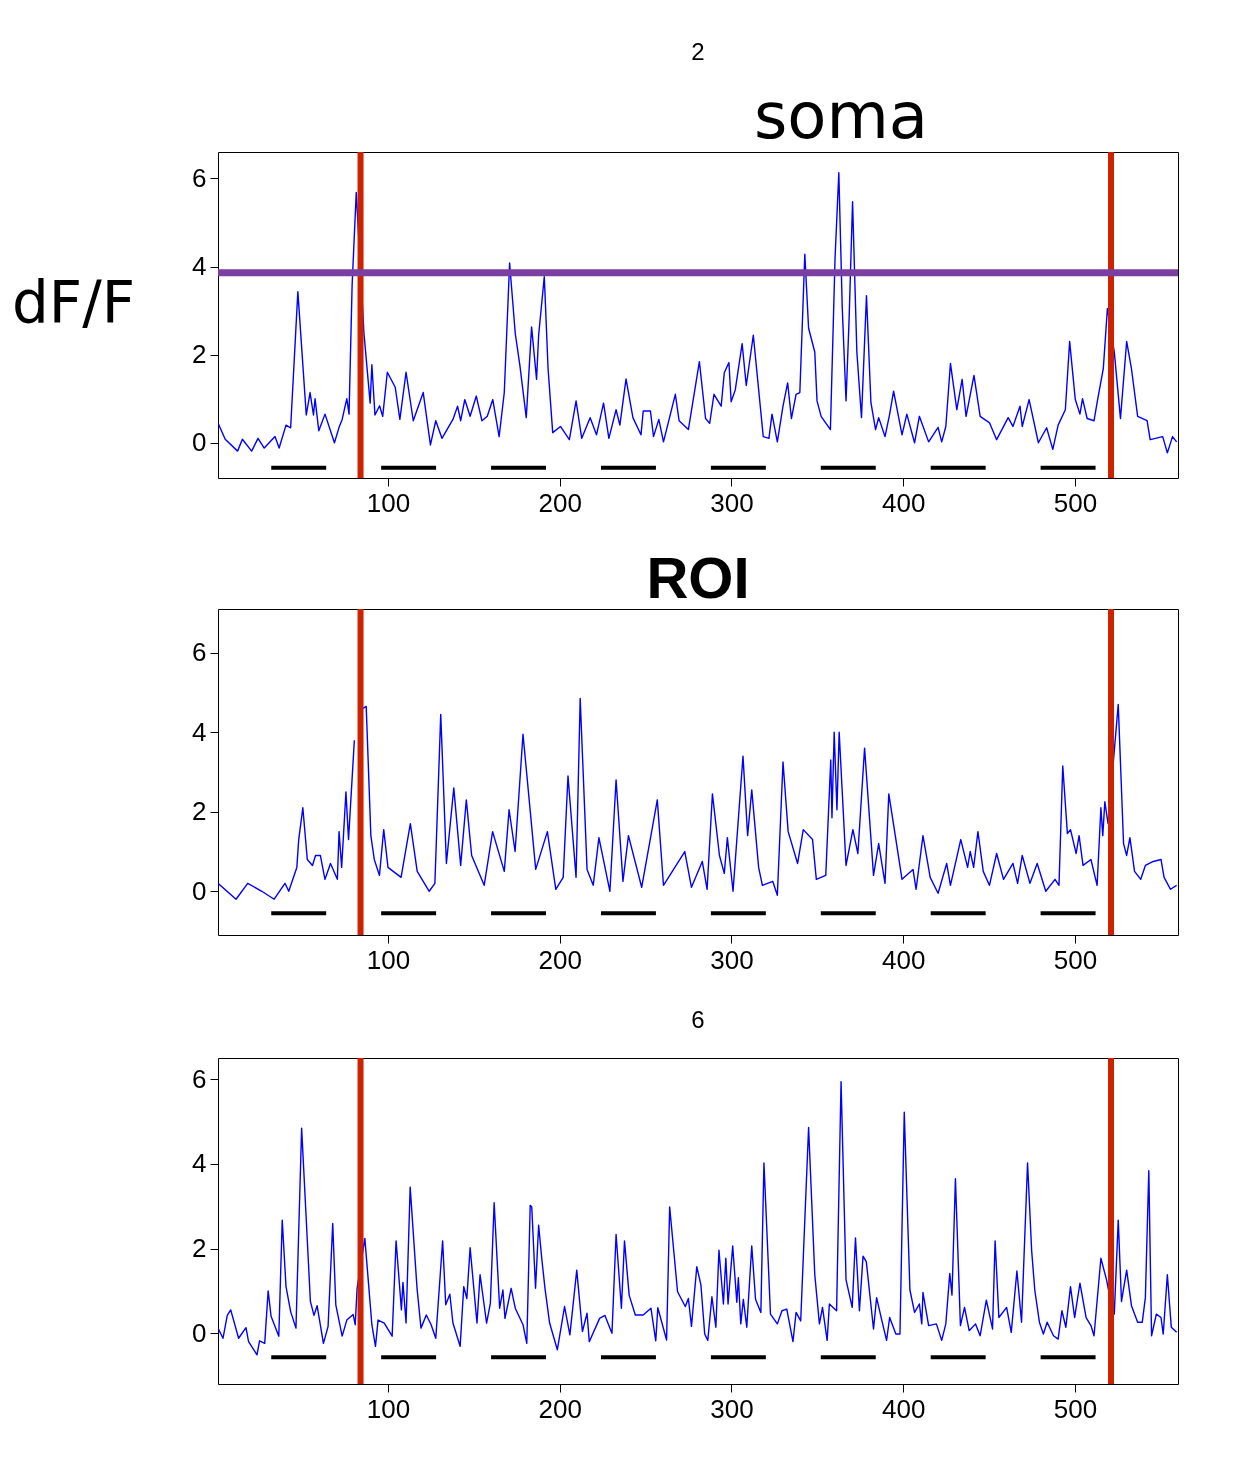 Image resolution: width=1255 pixels, height=1471 pixels. I want to click on chart-title: ROI, so click(698, 577).